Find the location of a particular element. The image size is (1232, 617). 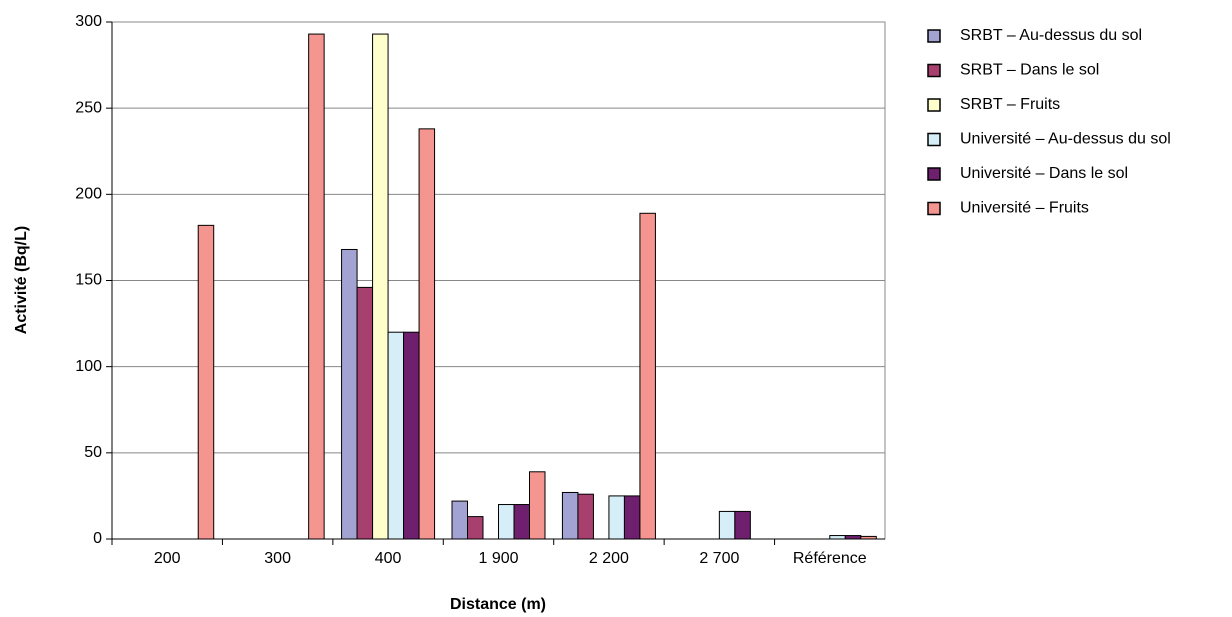

x-tick-label: 300 is located at coordinates (277, 558).